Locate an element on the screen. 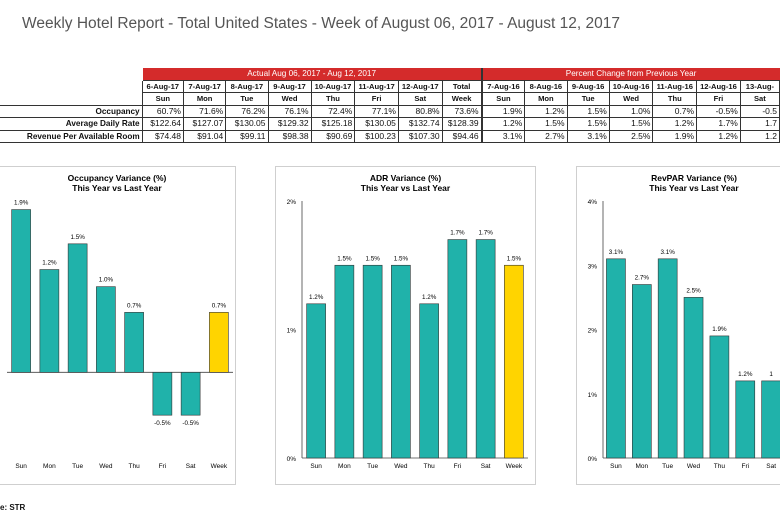  value-cell: $74.48 is located at coordinates (163, 136).